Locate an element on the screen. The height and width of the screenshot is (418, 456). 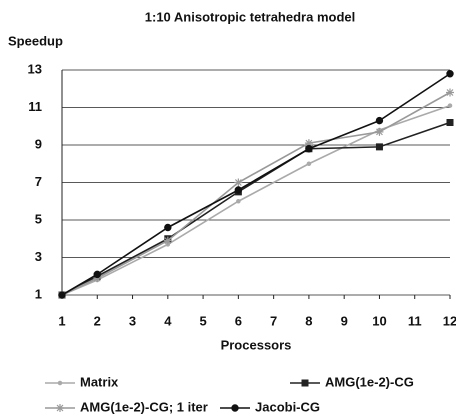
x-tick-label: 8 is located at coordinates (308, 320).